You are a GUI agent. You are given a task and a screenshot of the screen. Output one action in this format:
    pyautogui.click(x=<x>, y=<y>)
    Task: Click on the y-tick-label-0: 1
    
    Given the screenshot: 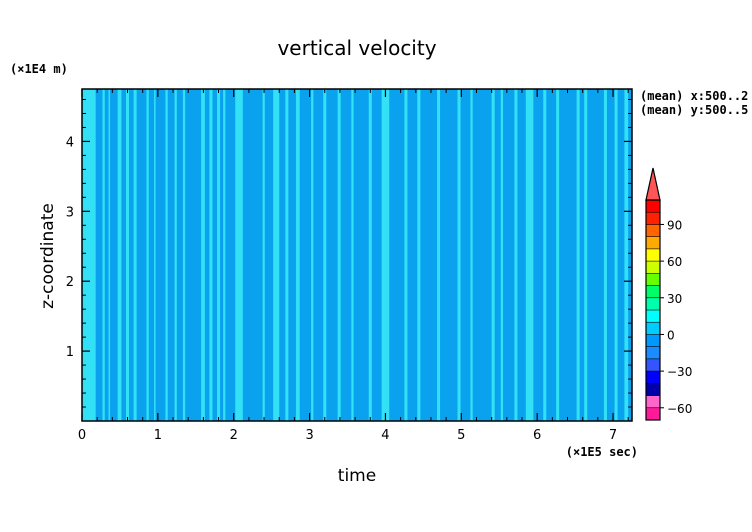 What is the action you would take?
    pyautogui.click(x=70, y=352)
    